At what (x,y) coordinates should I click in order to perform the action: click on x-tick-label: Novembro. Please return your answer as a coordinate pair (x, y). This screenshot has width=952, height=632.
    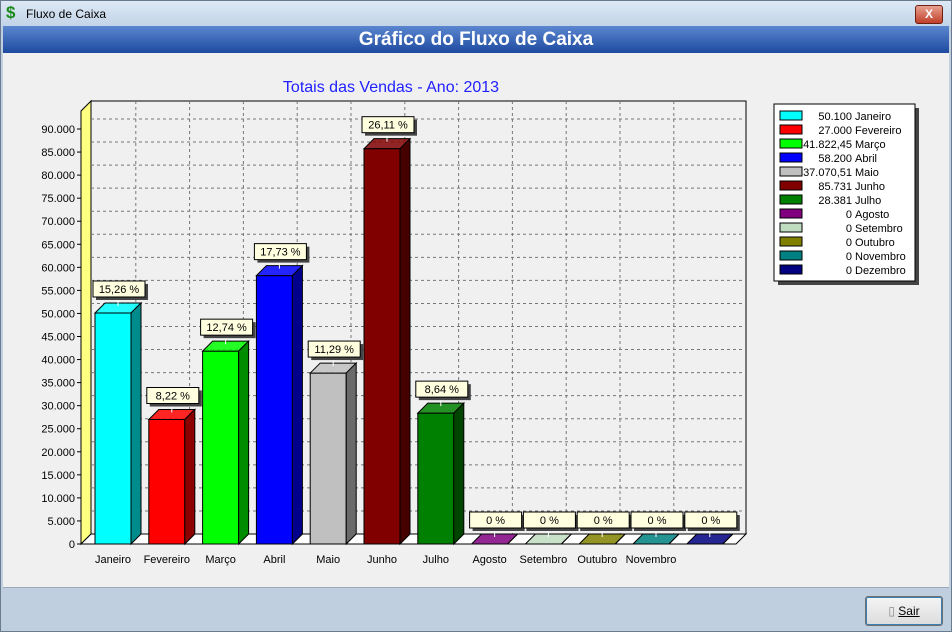
    Looking at the image, I should click on (651, 560).